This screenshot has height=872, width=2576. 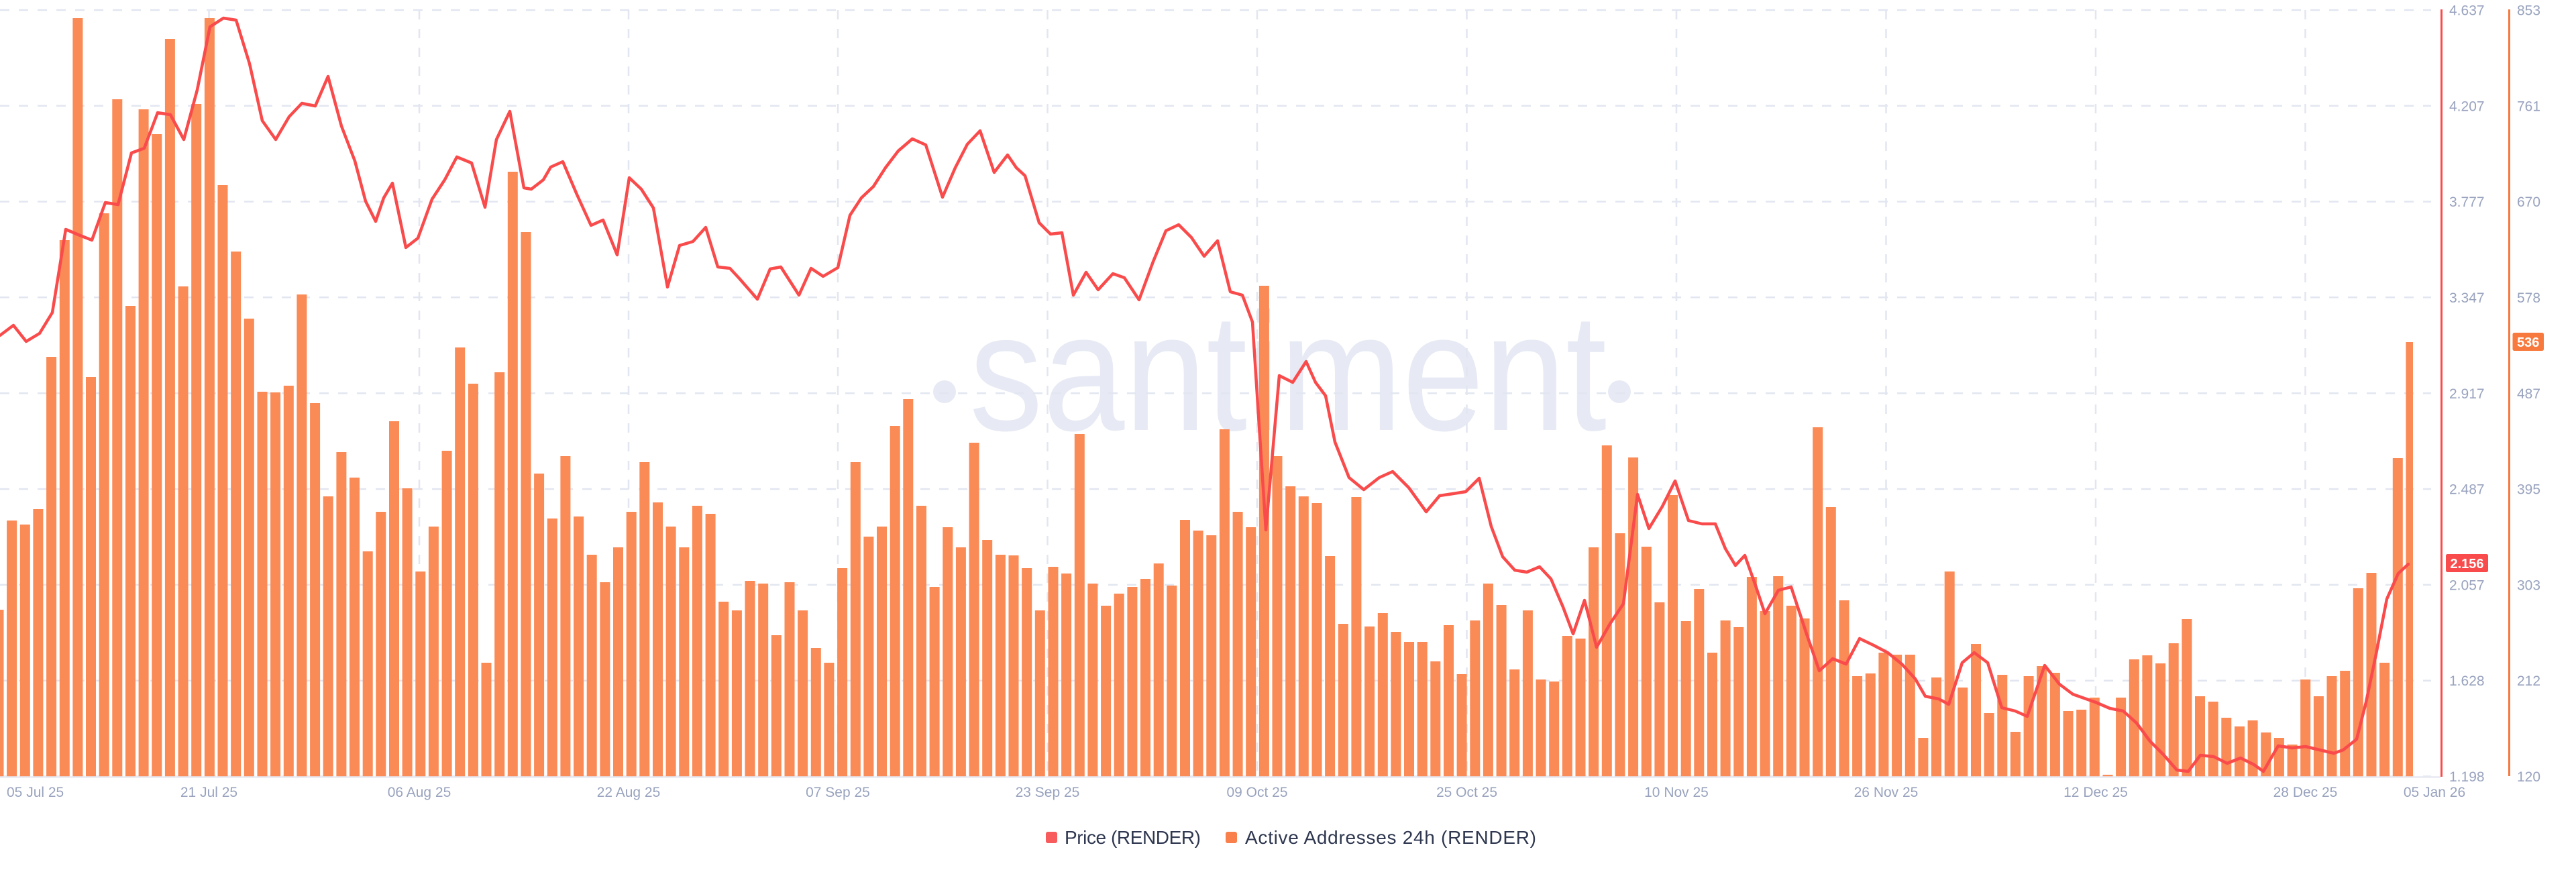 I want to click on svg-text: 2.057, so click(x=2467, y=585).